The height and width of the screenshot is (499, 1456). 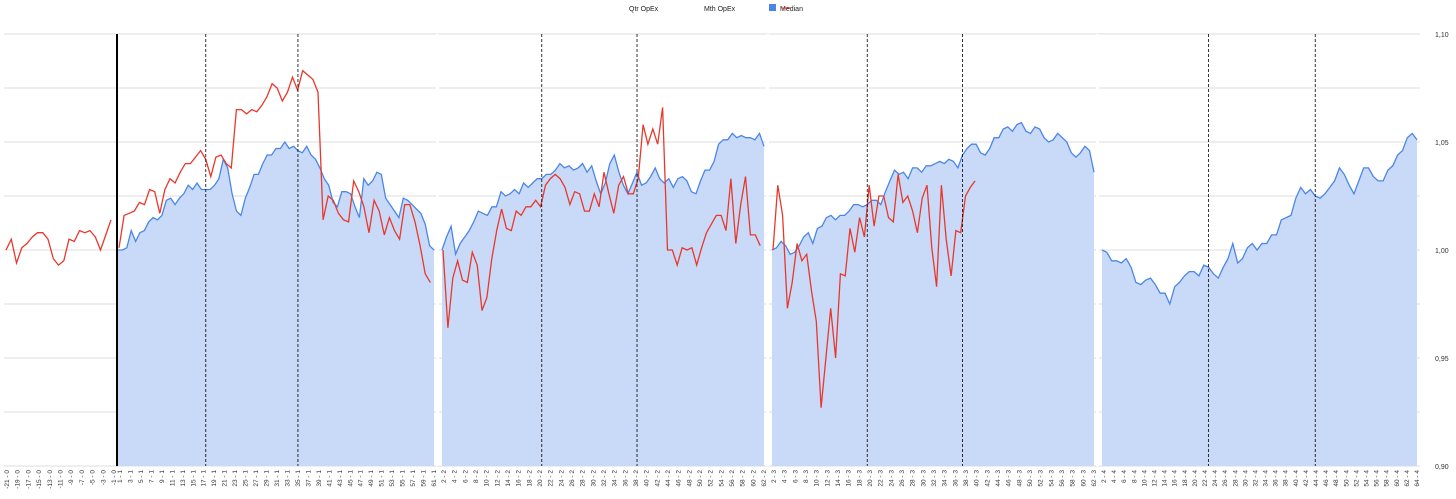 I want to click on y-tick-label: 1,05, so click(x=1442, y=143).